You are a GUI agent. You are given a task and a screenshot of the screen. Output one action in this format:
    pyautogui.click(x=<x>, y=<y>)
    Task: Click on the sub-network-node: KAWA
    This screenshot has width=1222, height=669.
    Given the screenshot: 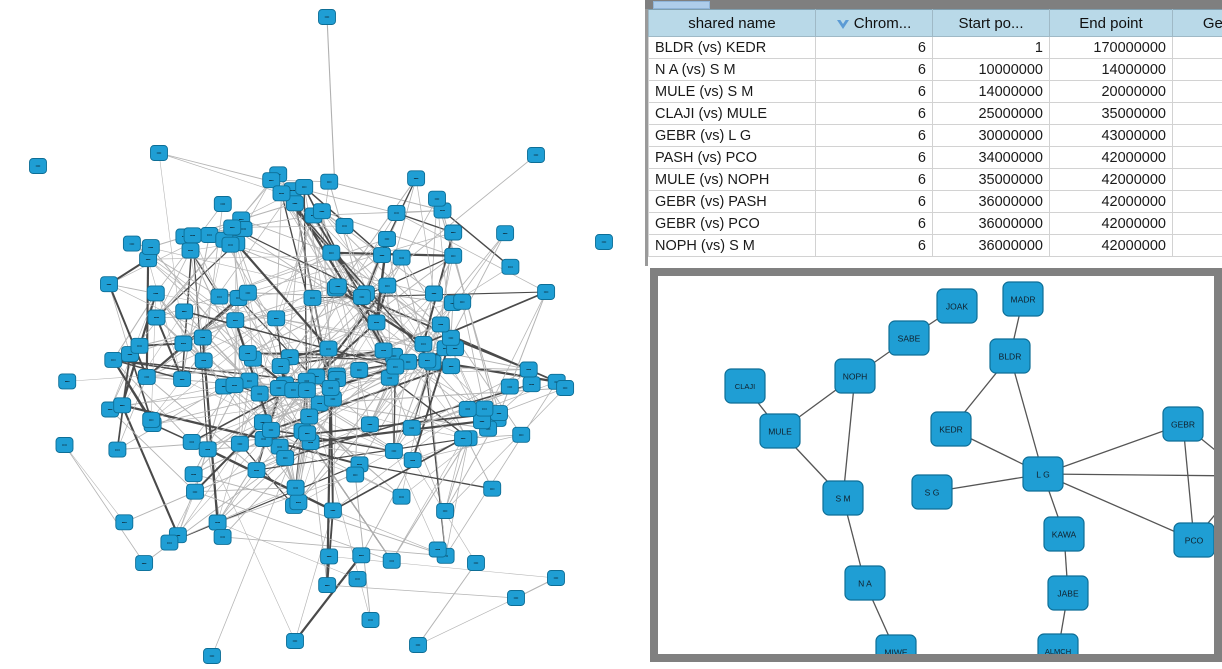 What is the action you would take?
    pyautogui.click(x=1064, y=534)
    